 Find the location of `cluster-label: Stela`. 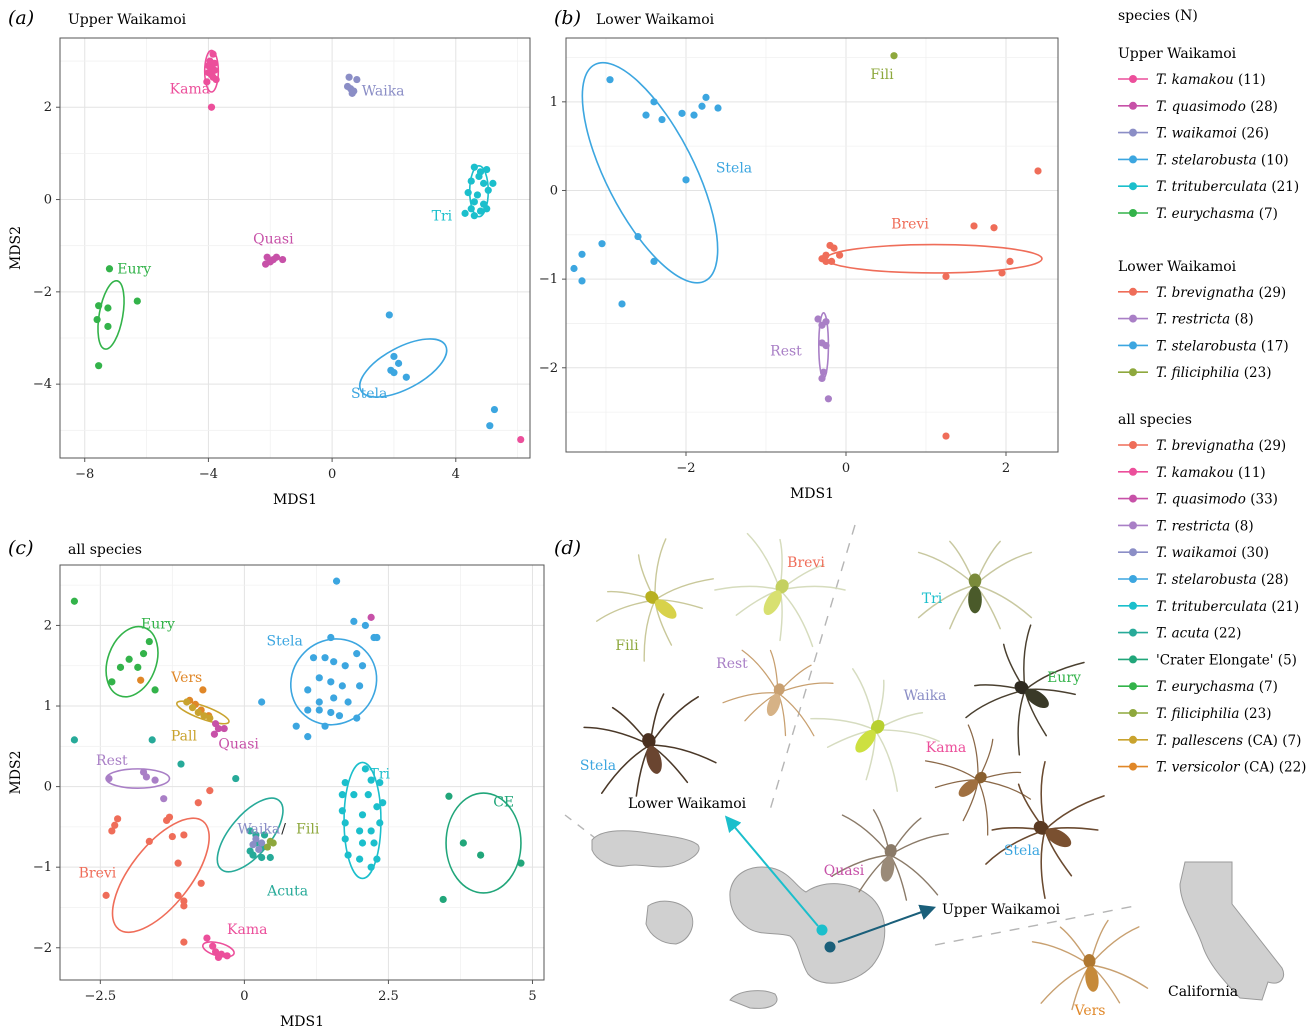

cluster-label: Stela is located at coordinates (285, 642).